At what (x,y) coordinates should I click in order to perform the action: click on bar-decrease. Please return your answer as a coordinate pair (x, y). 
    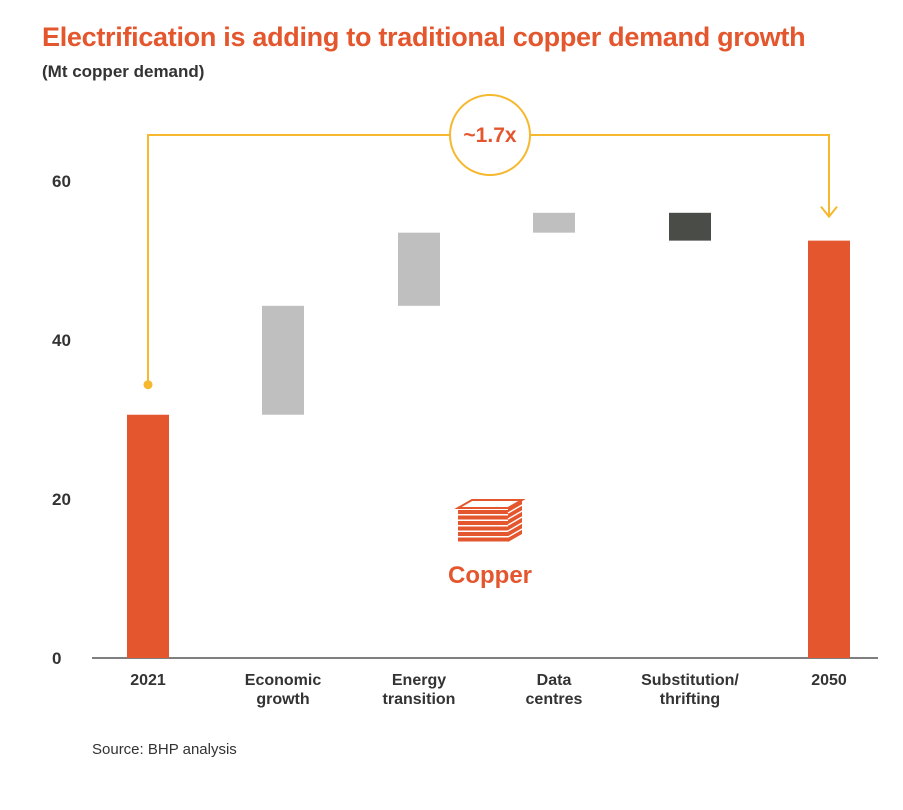
    Looking at the image, I should click on (690, 226).